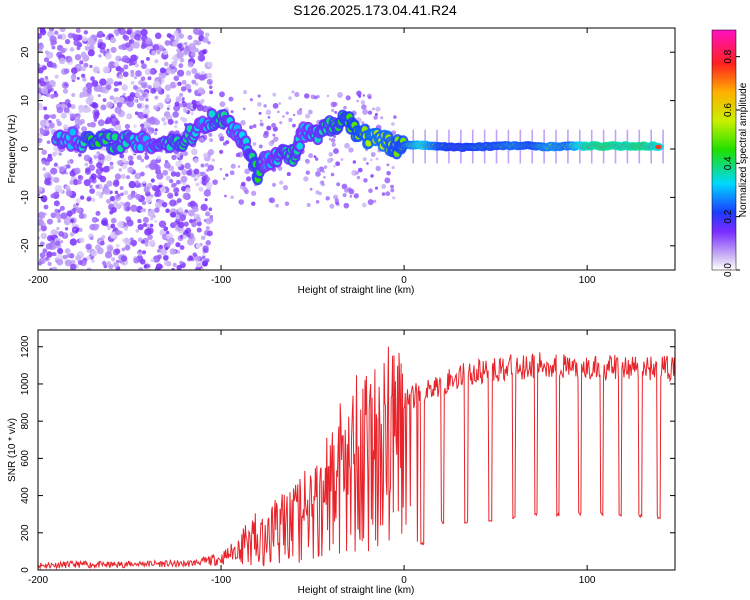 The height and width of the screenshot is (600, 750). I want to click on spectrogram-x-axis-label: Height of straight line (km), so click(356, 290).